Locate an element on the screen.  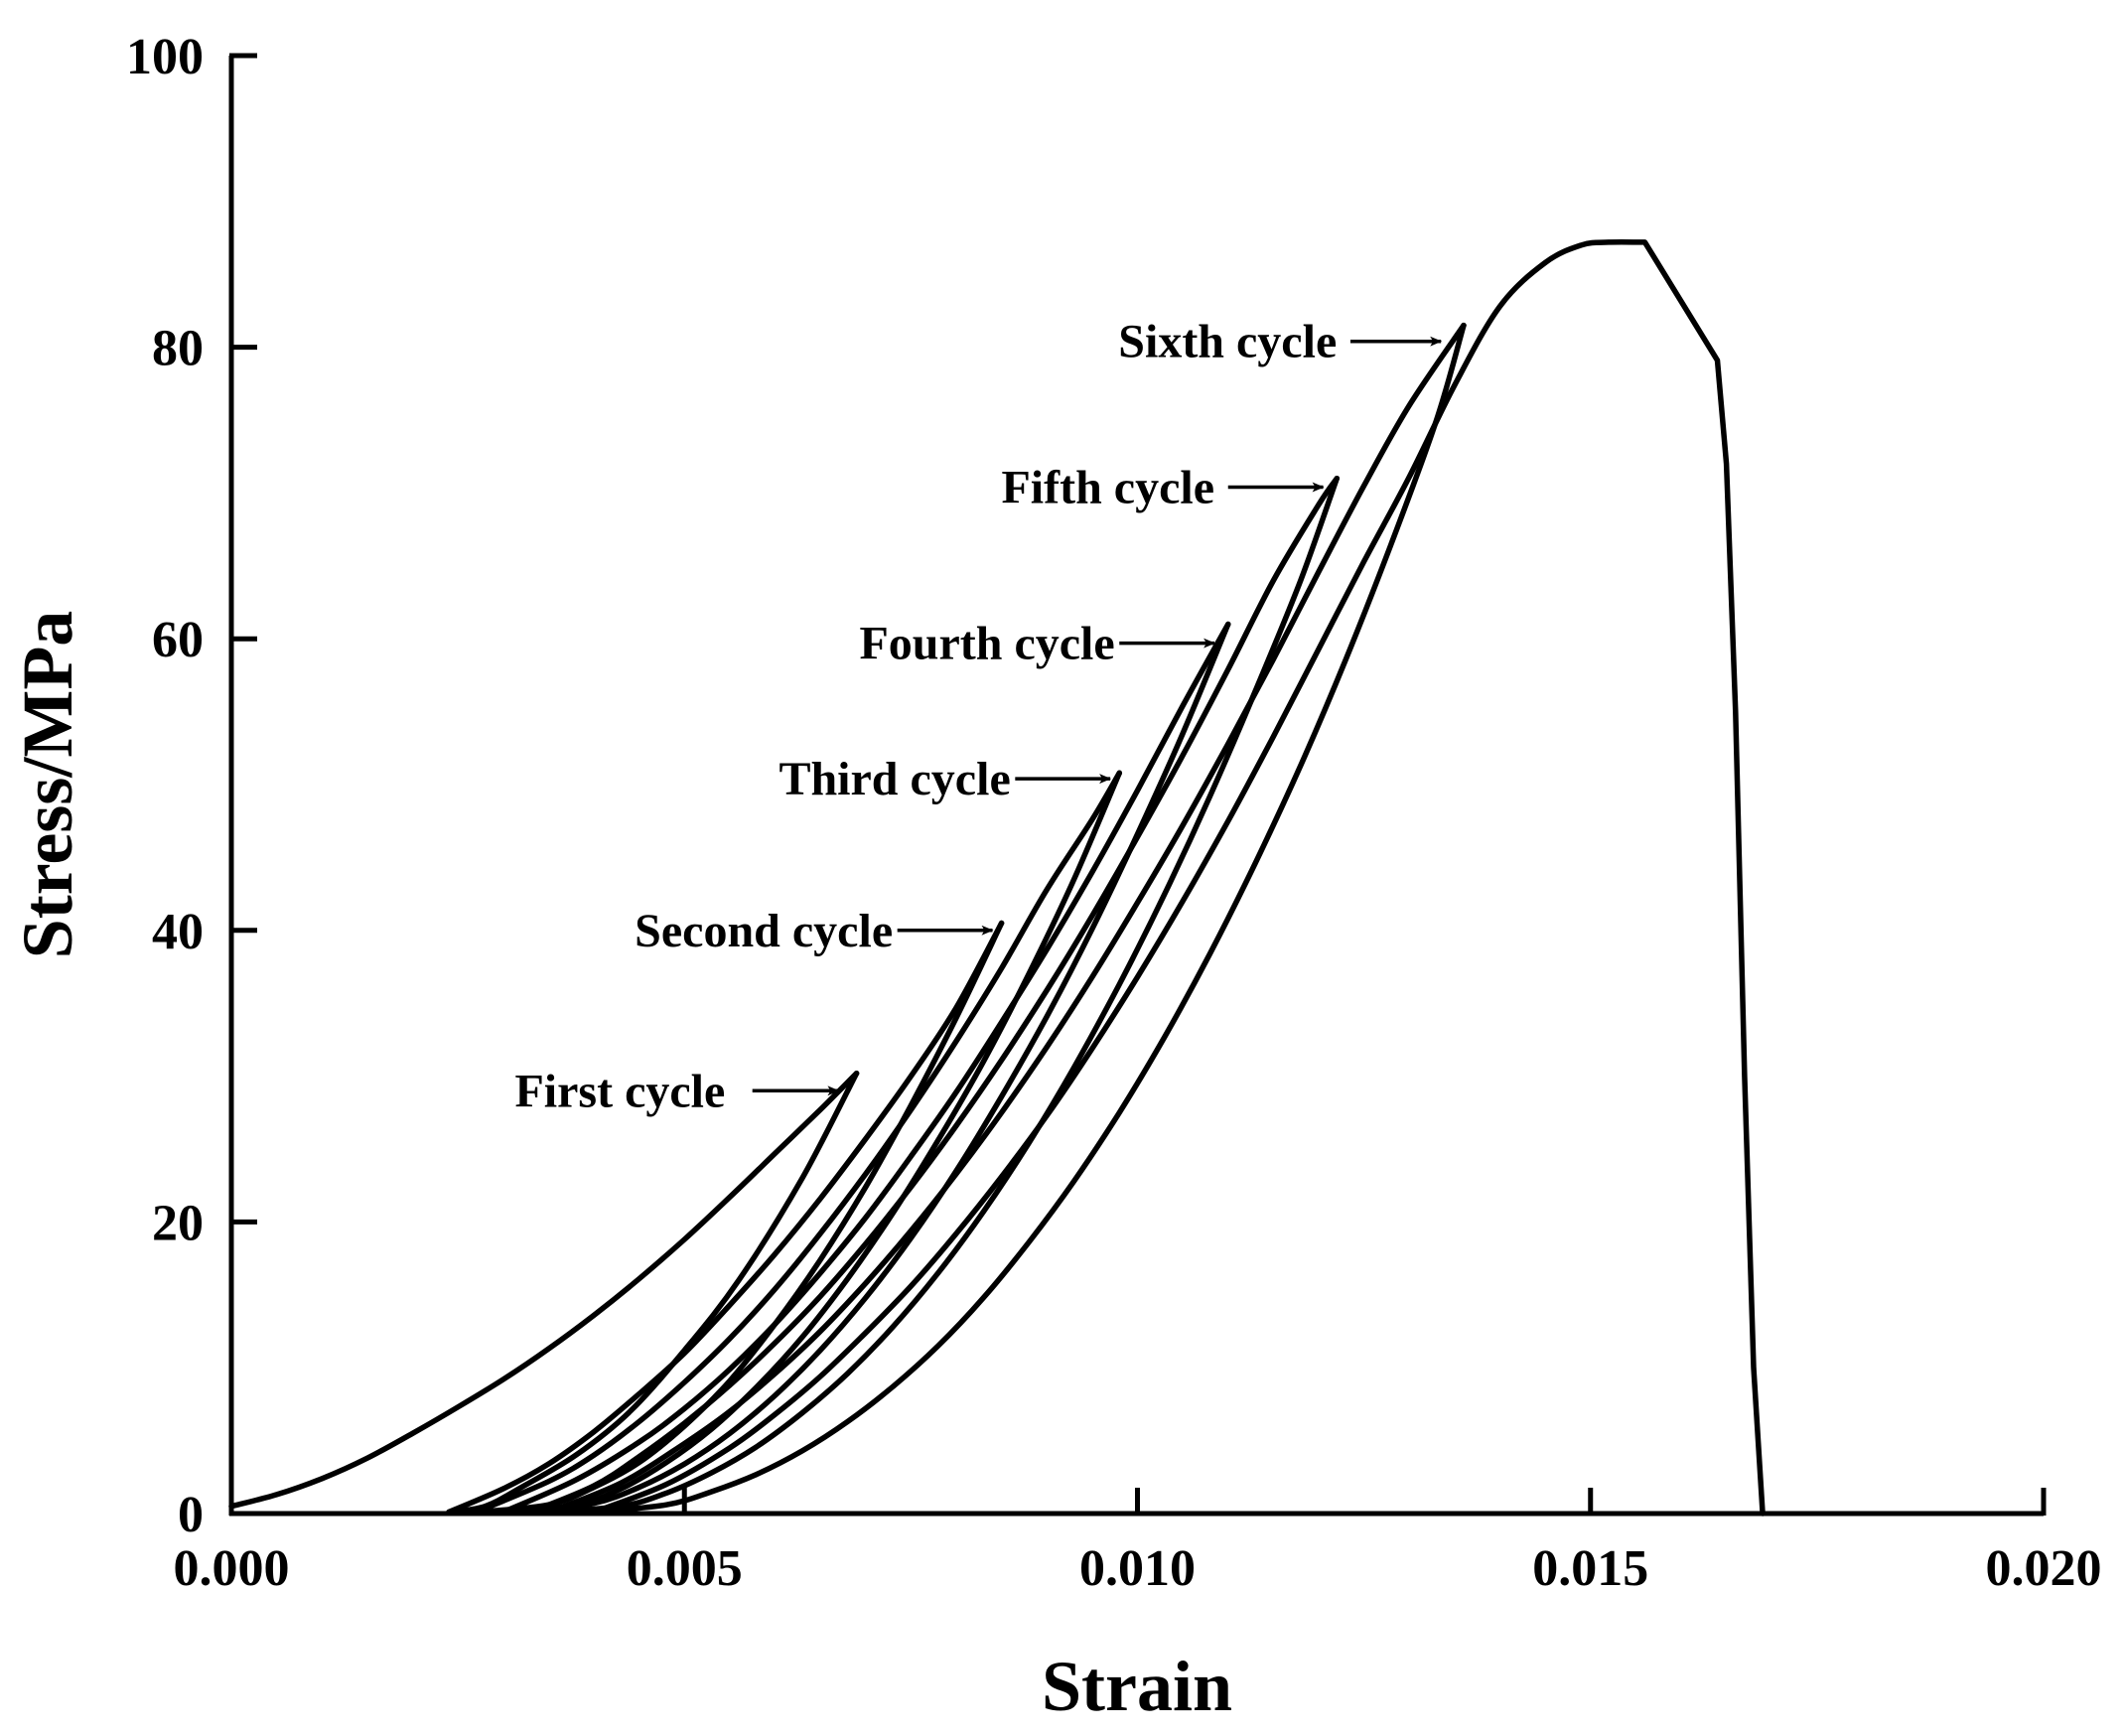
annotation-label: Second cycle is located at coordinates (764, 931).